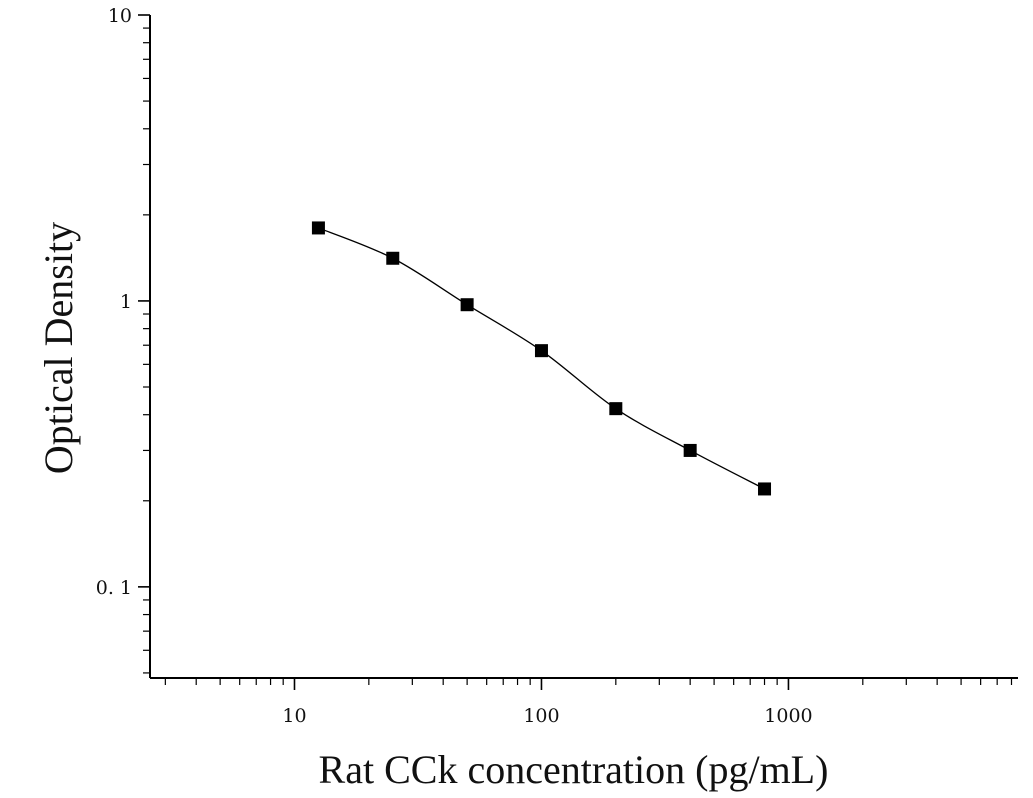 This screenshot has height=798, width=1033. I want to click on y-tick-label: 0. 1, so click(114, 588).